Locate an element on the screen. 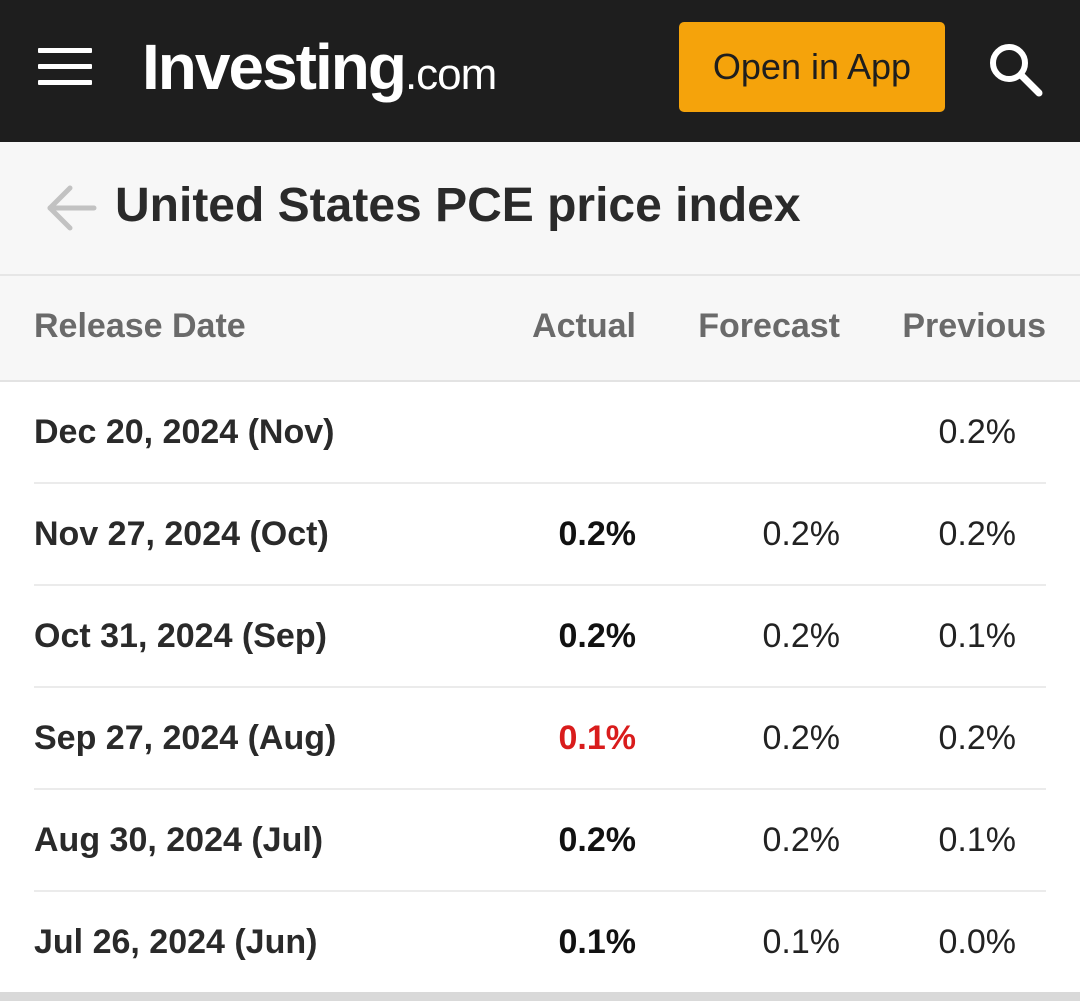 Image resolution: width=1080 pixels, height=1001 pixels. page-title: United States PCE price index is located at coordinates (458, 205).